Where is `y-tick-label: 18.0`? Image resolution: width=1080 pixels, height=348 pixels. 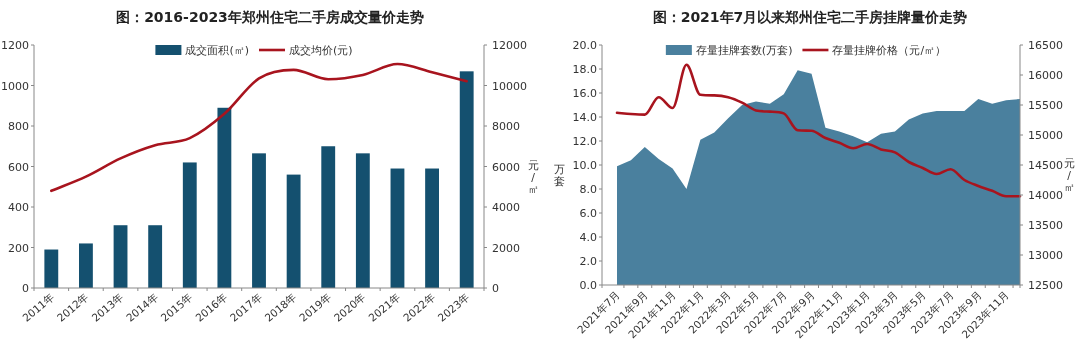 y-tick-label: 18.0 is located at coordinates (584, 69).